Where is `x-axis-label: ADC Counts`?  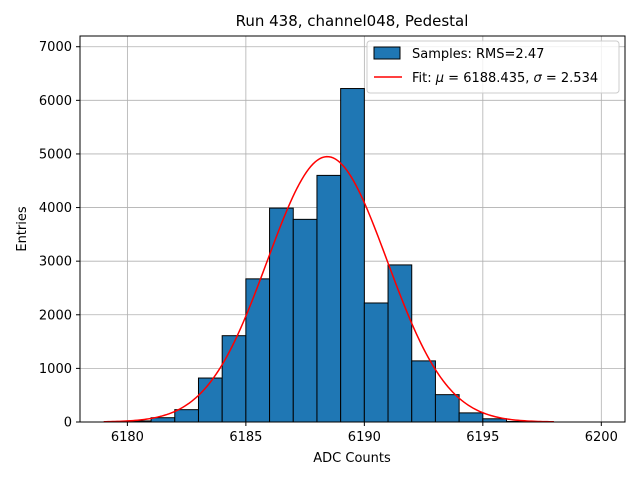 x-axis-label: ADC Counts is located at coordinates (352, 458).